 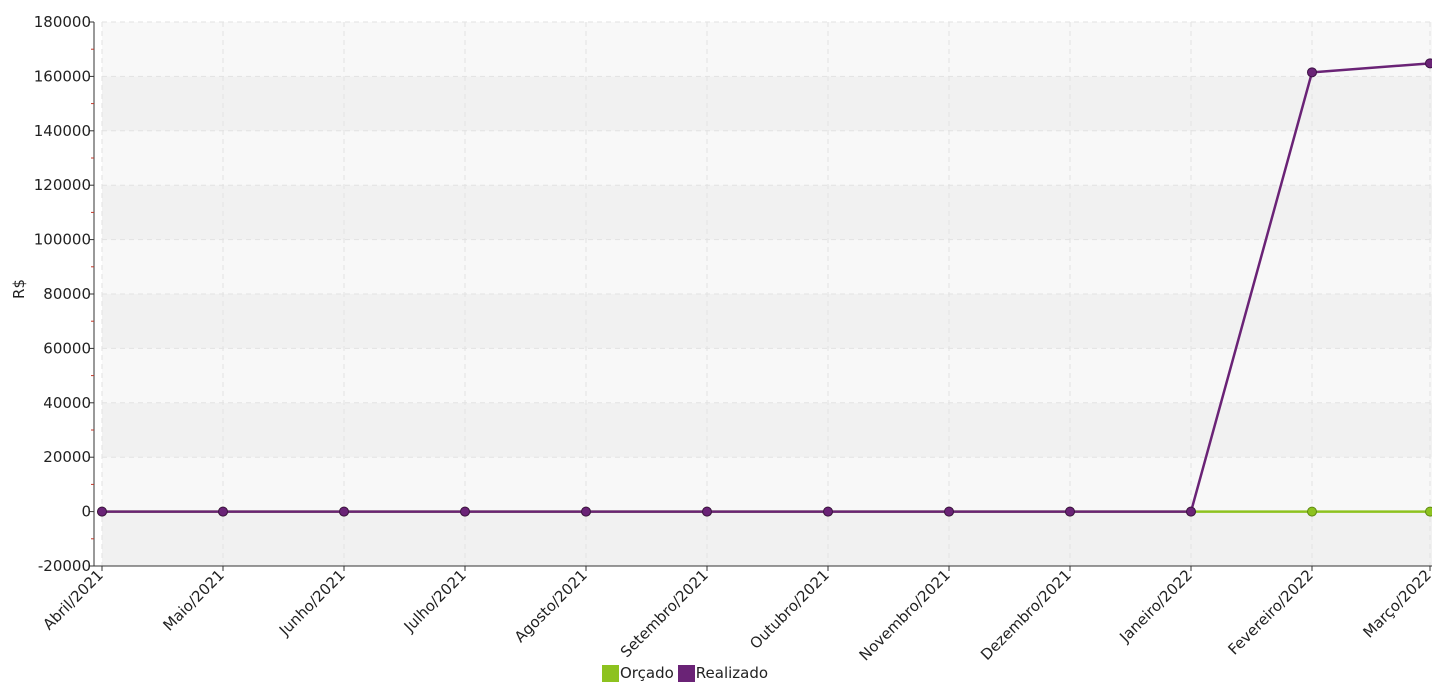 I want to click on x-tick-label: Setembro/2021, so click(x=664, y=613).